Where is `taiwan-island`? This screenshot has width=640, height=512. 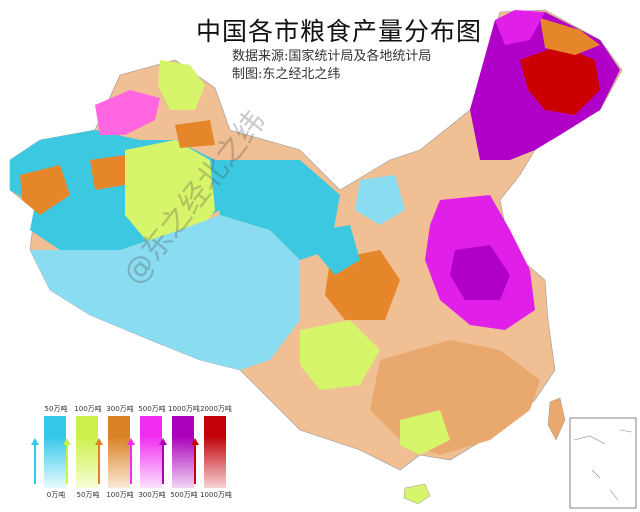 taiwan-island is located at coordinates (556, 419).